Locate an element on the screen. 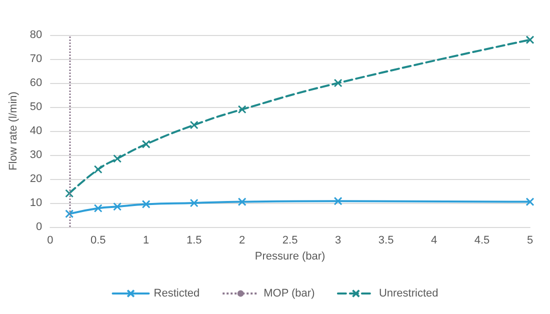 This screenshot has height=314, width=550. y-tick-label: 60 is located at coordinates (36, 83).